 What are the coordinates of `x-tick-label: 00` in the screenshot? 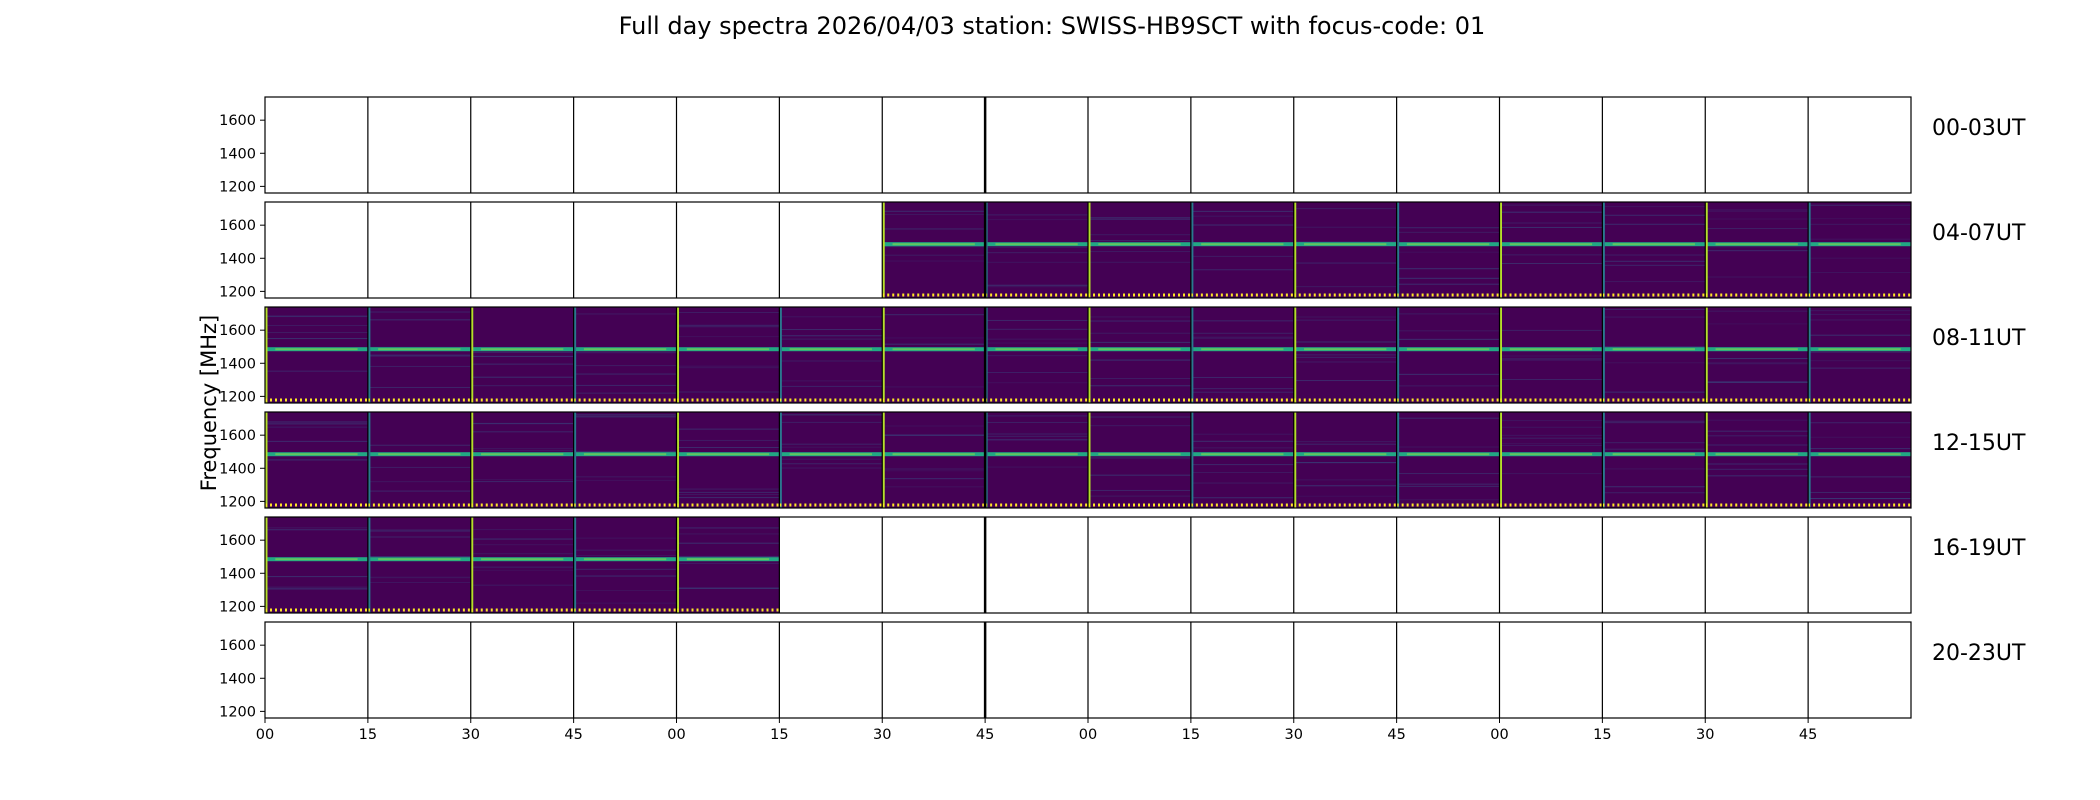 It's located at (1088, 735).